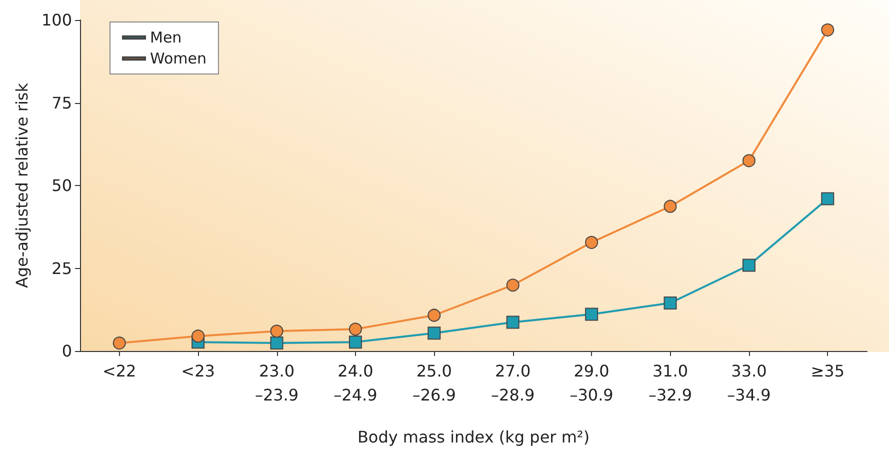  I want to click on x-tick-label: <22, so click(119, 371).